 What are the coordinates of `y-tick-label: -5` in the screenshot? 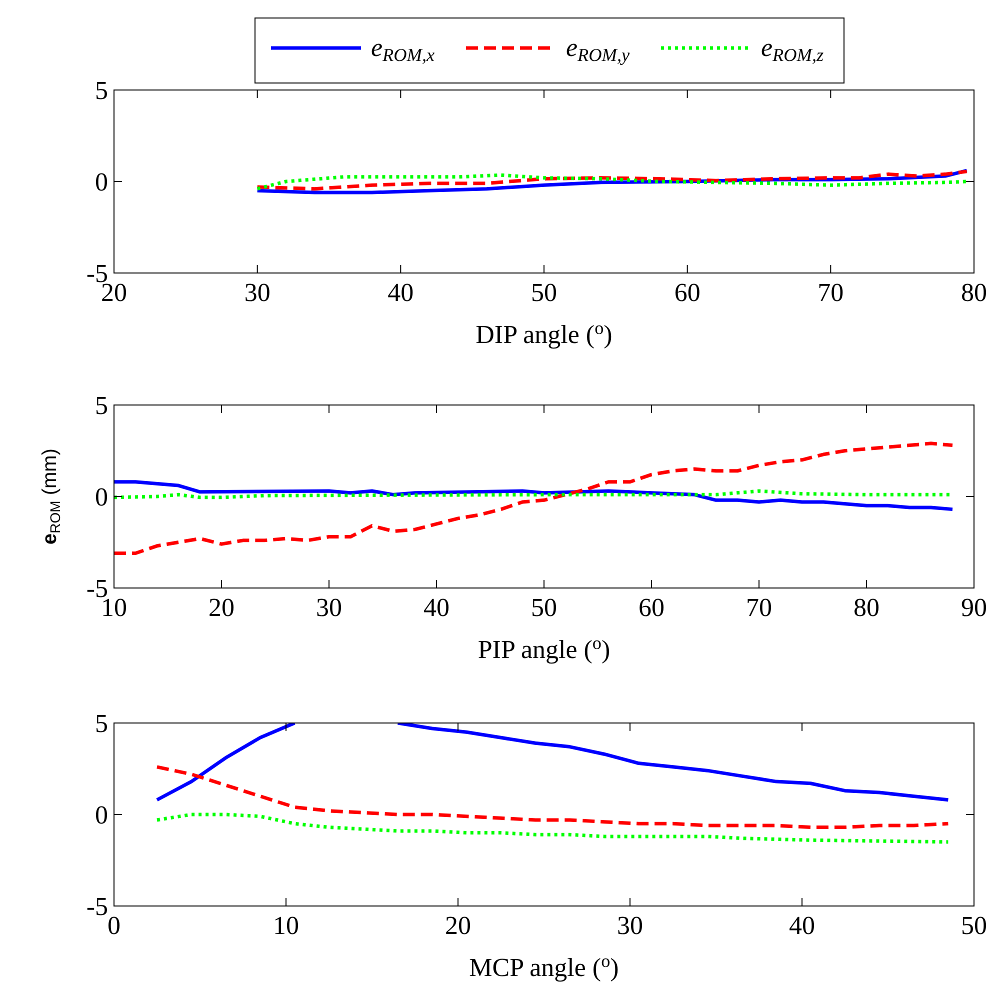 It's located at (97, 906).